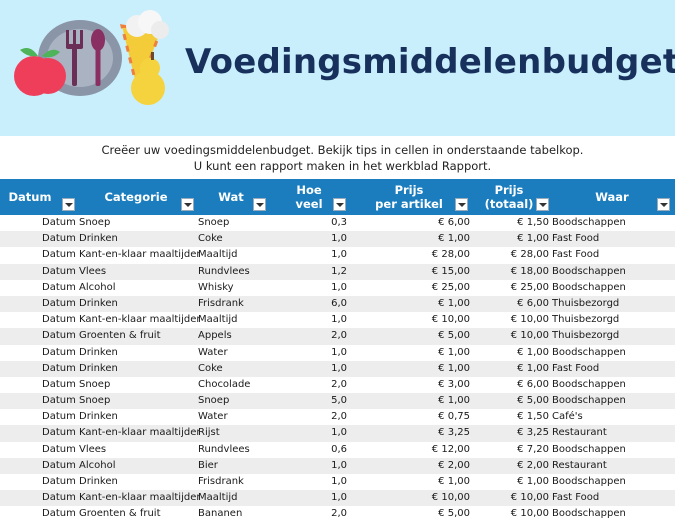 This screenshot has width=675, height=523. What do you see at coordinates (411, 514) in the screenshot?
I see `cell-prijs-per-artikel: € 5,00` at bounding box center [411, 514].